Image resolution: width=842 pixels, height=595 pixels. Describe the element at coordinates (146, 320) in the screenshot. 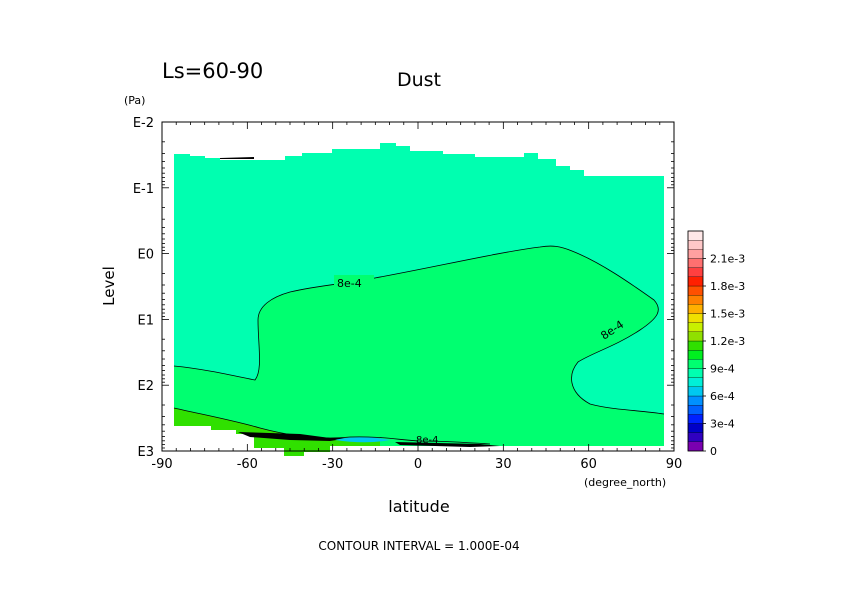

I see `y-tick-label: E1` at that location.